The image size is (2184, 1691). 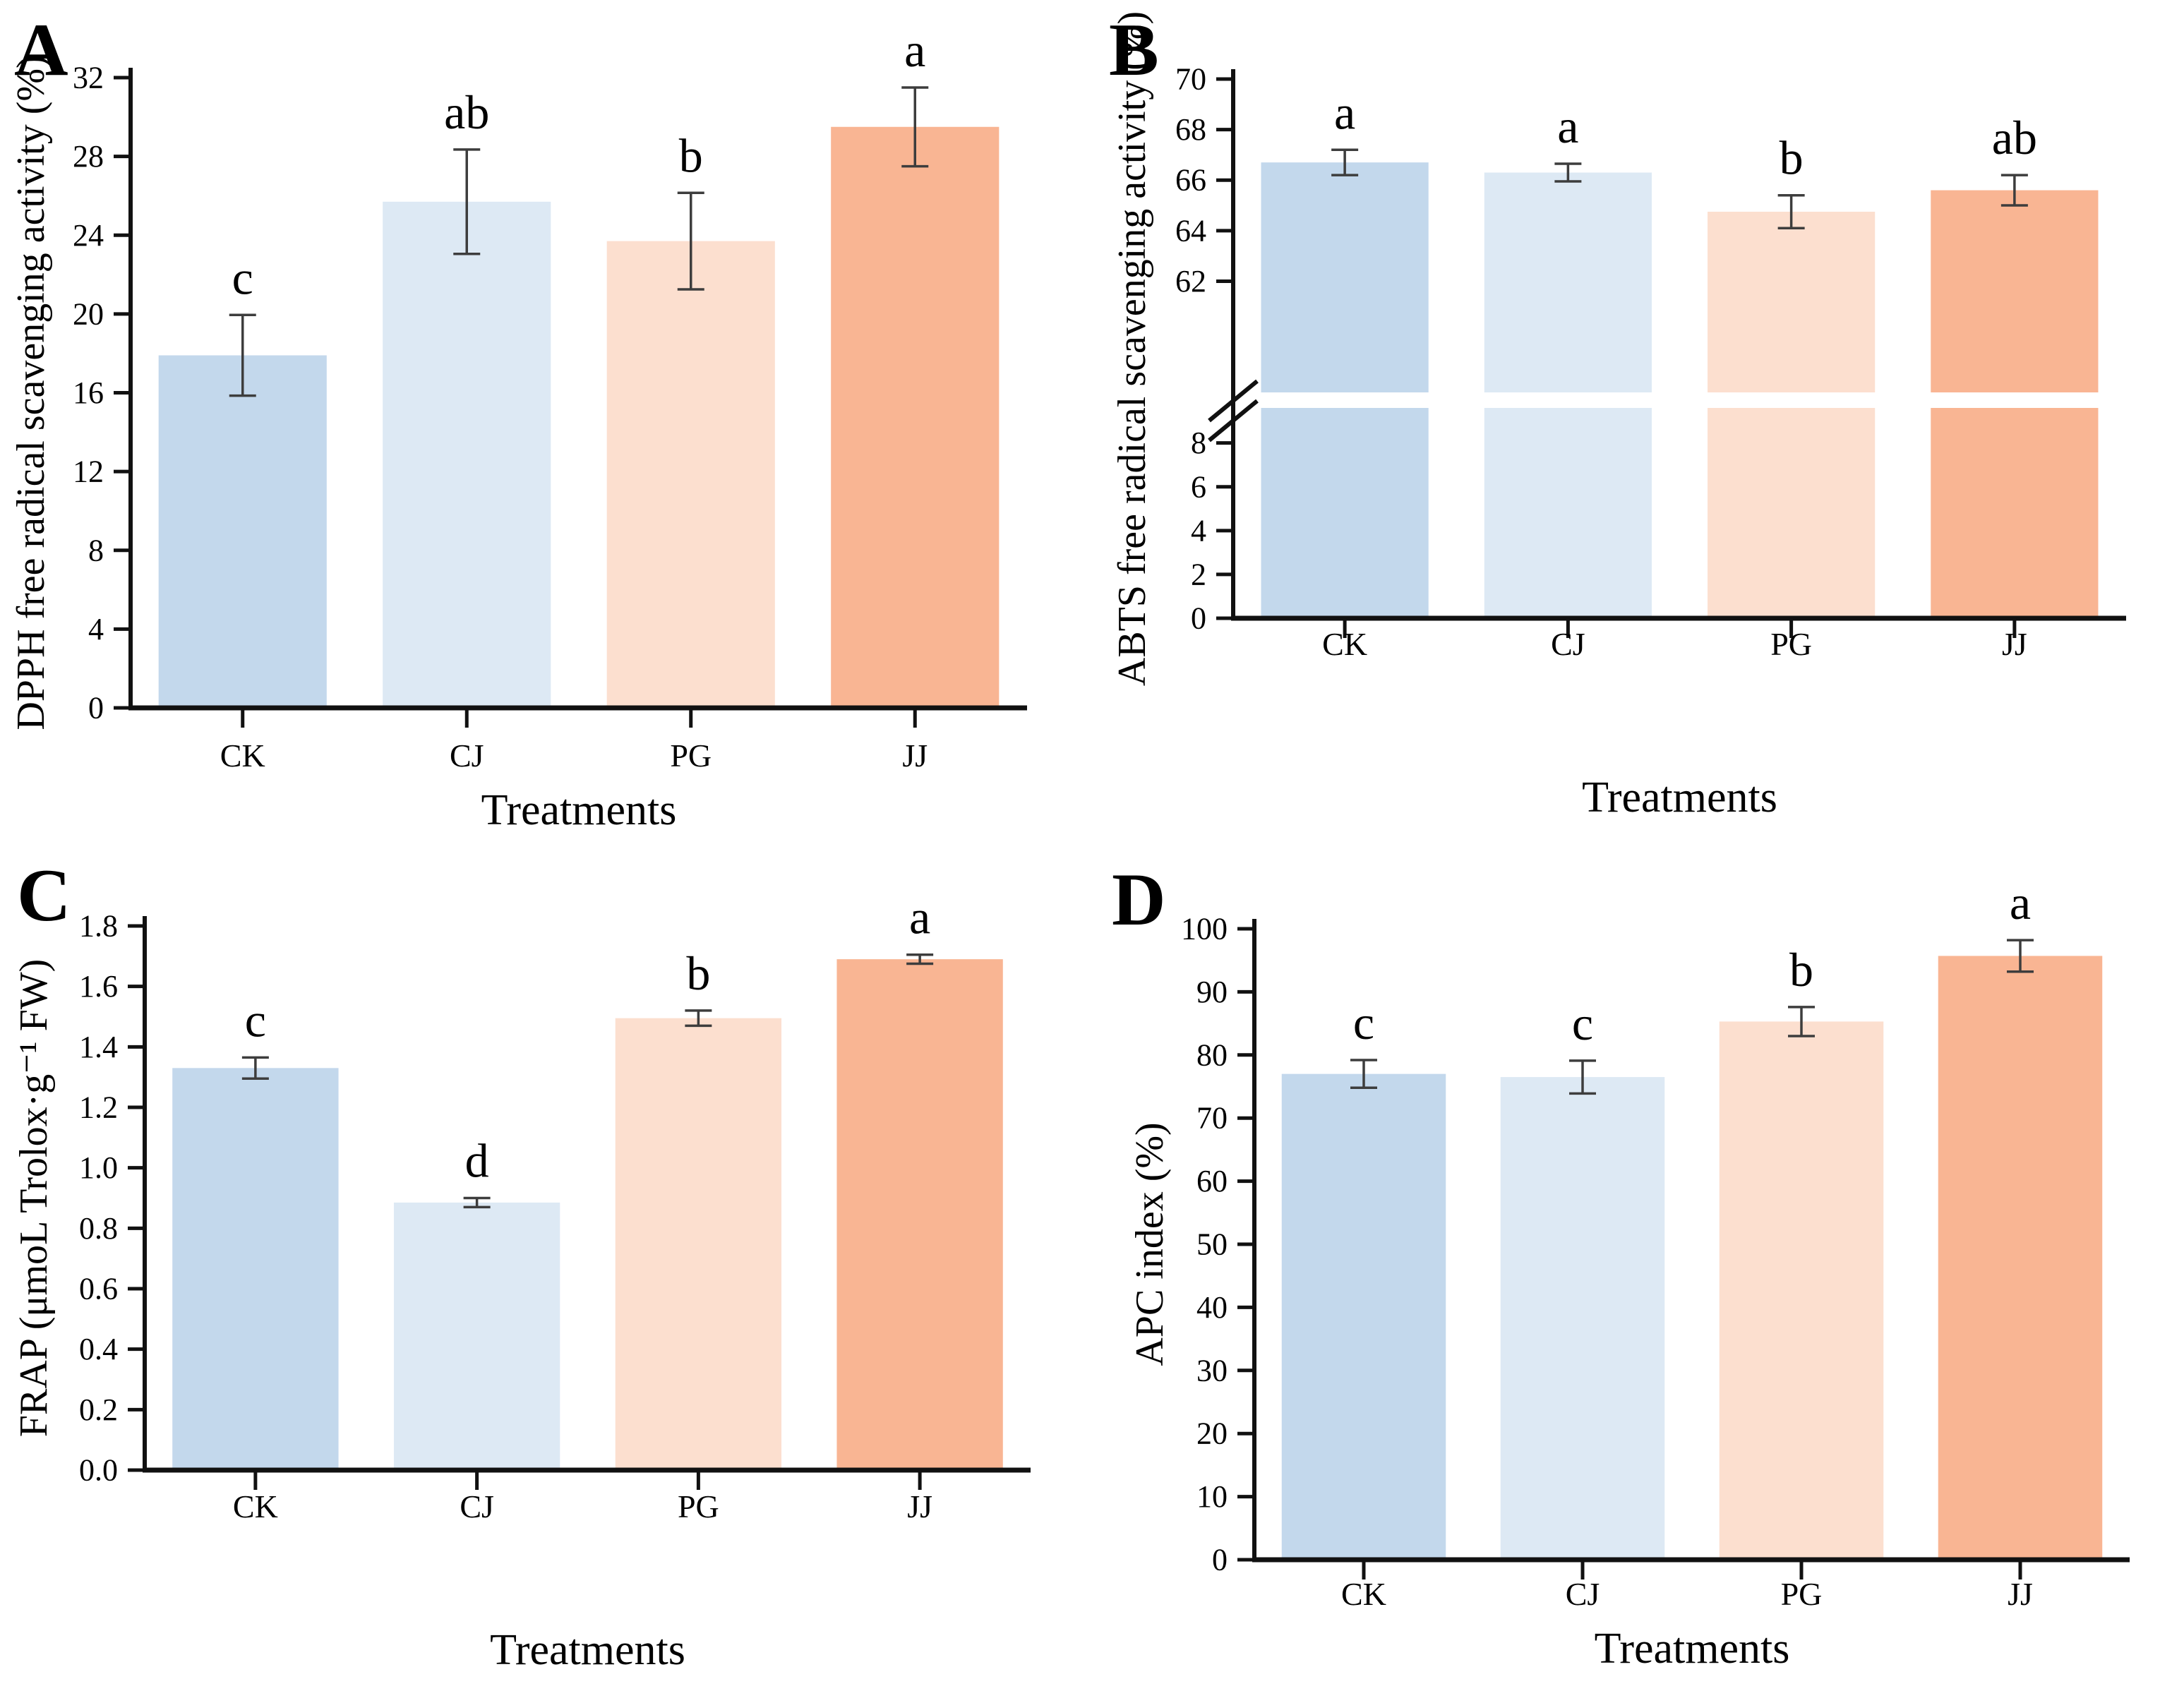 I want to click on y-tick-label: 1.0, so click(x=99, y=1167).